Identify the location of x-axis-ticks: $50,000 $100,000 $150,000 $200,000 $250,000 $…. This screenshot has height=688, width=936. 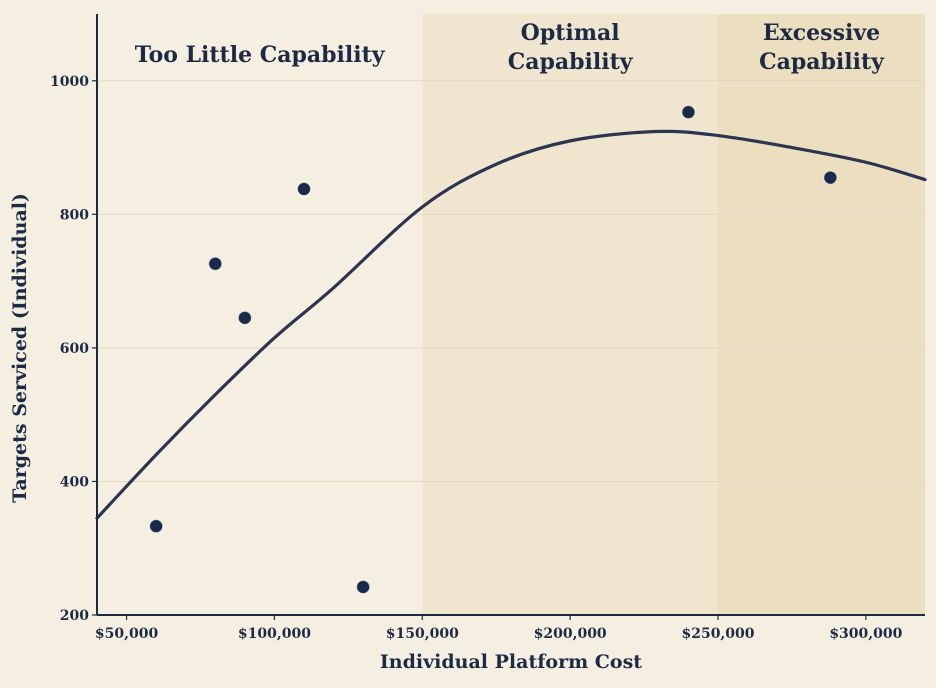
(499, 628).